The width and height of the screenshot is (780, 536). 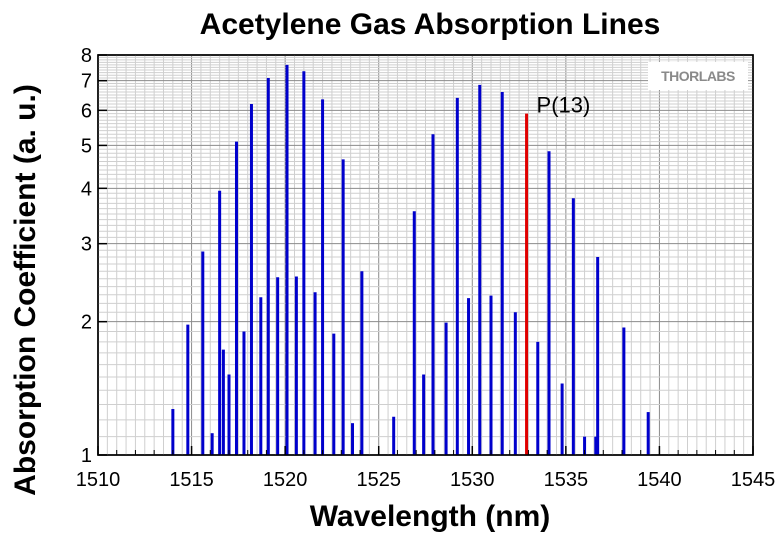 I want to click on y-tick-label: 8, so click(x=86, y=56).